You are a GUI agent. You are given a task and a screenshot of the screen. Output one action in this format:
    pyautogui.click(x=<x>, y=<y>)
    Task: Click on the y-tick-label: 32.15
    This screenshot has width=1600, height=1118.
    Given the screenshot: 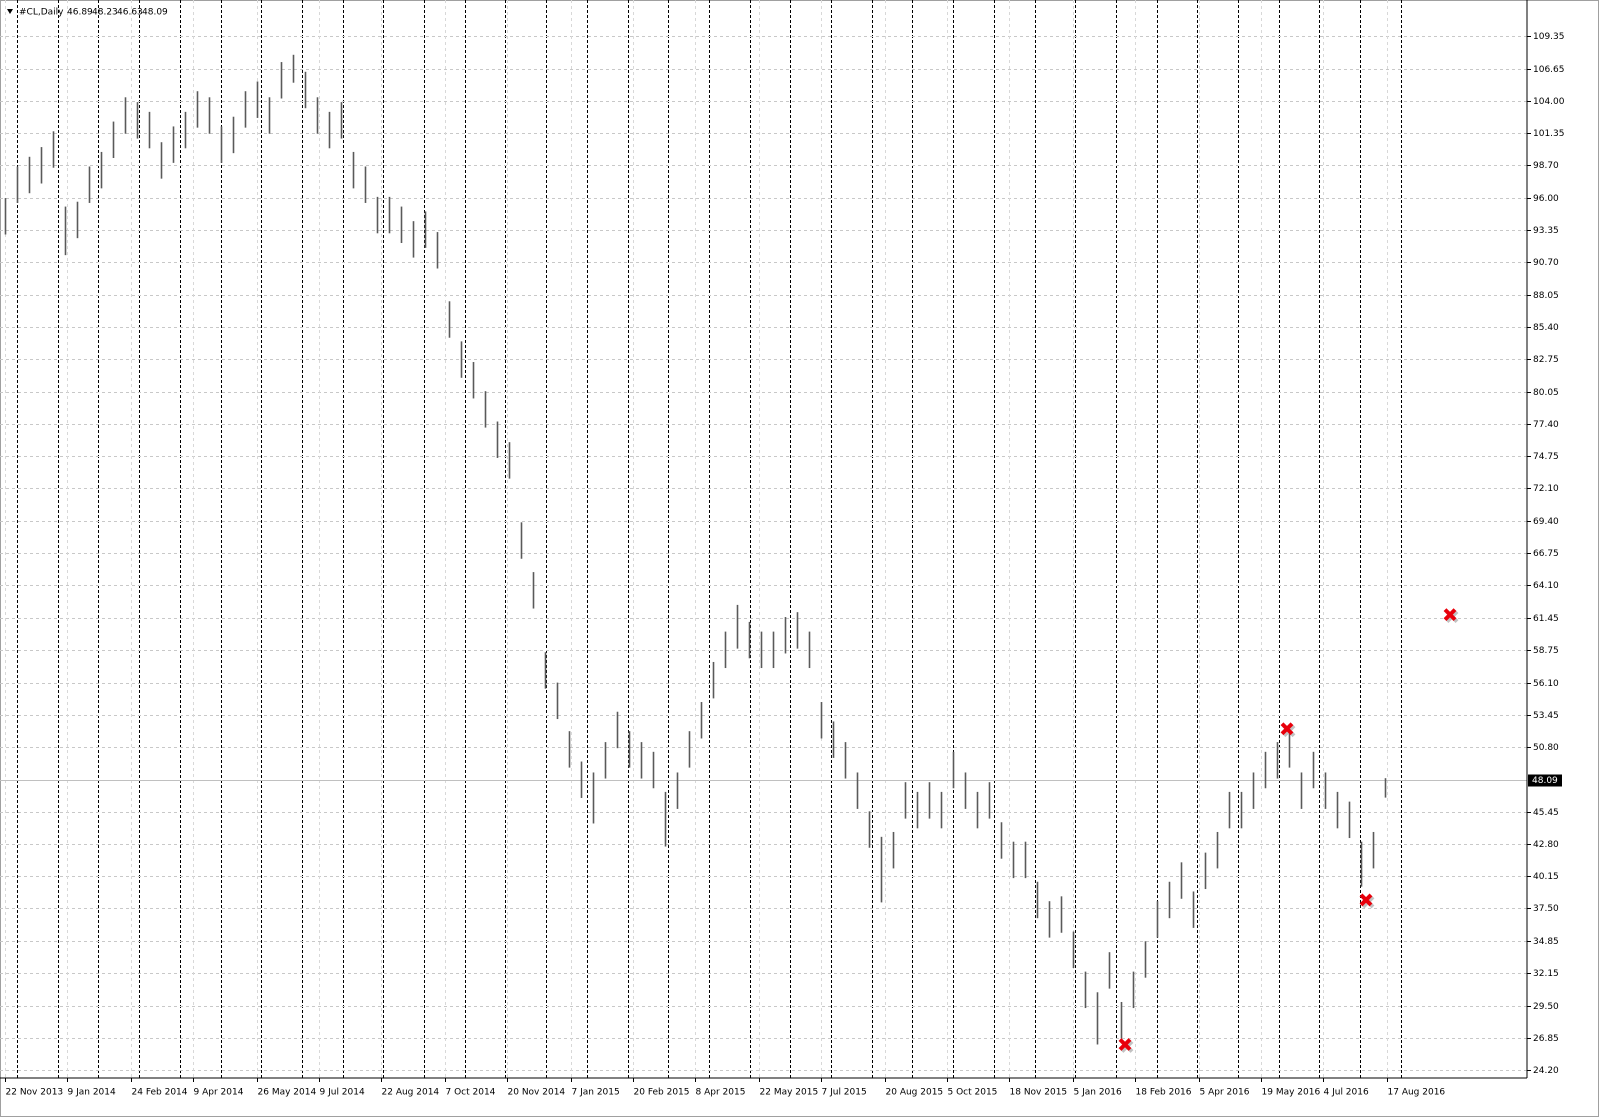 What is the action you would take?
    pyautogui.click(x=1546, y=974)
    